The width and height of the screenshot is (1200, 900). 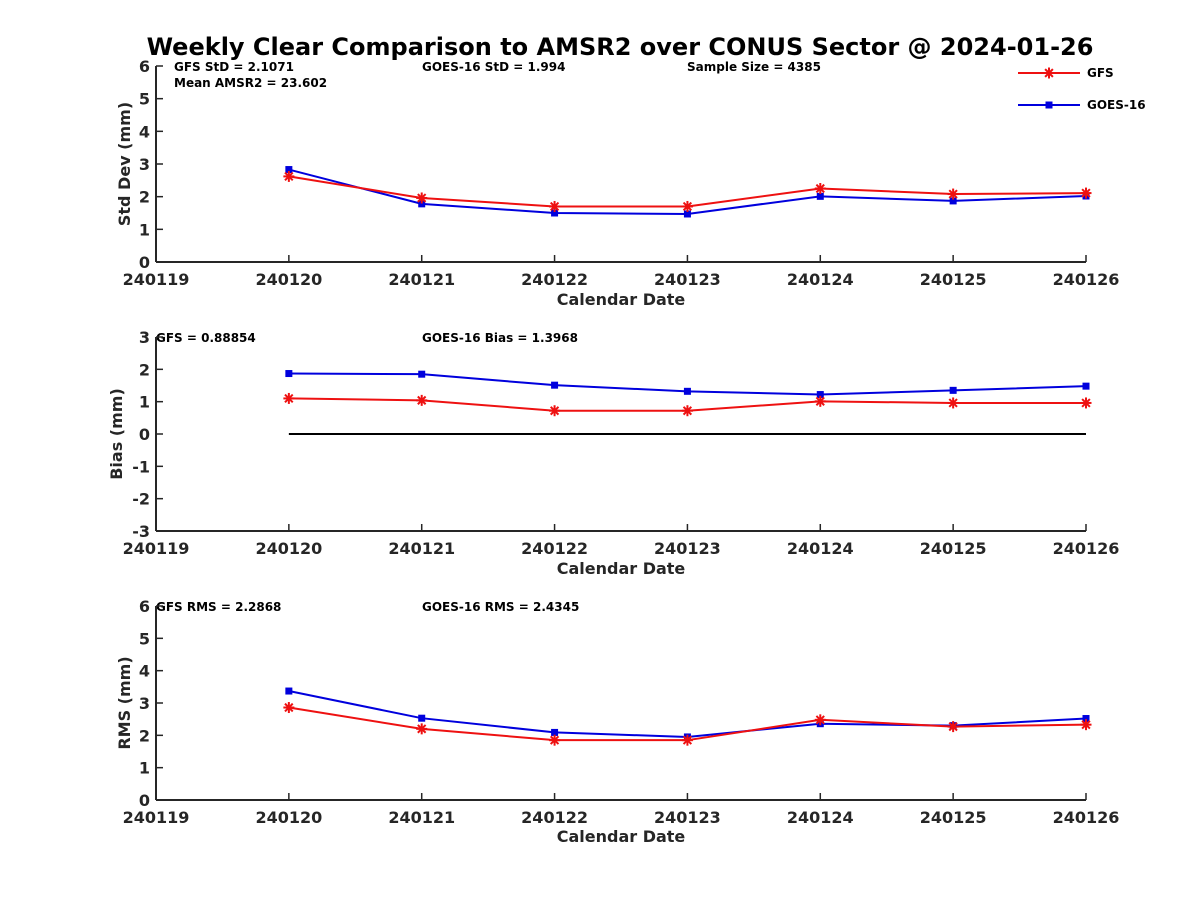 I want to click on bias-y-axis-label: Bias (mm), so click(x=116, y=434).